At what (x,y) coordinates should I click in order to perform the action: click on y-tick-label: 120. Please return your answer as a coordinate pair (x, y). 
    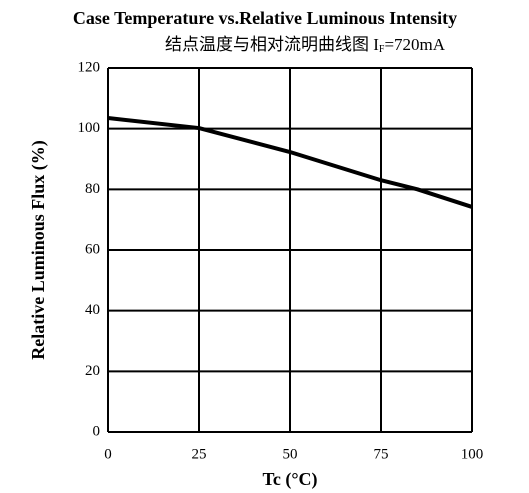
    Looking at the image, I should click on (89, 67).